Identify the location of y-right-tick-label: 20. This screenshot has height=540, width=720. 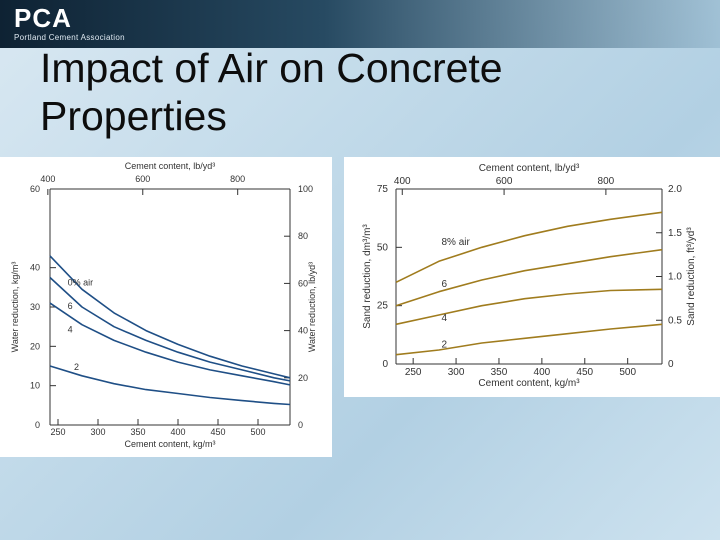
(303, 378).